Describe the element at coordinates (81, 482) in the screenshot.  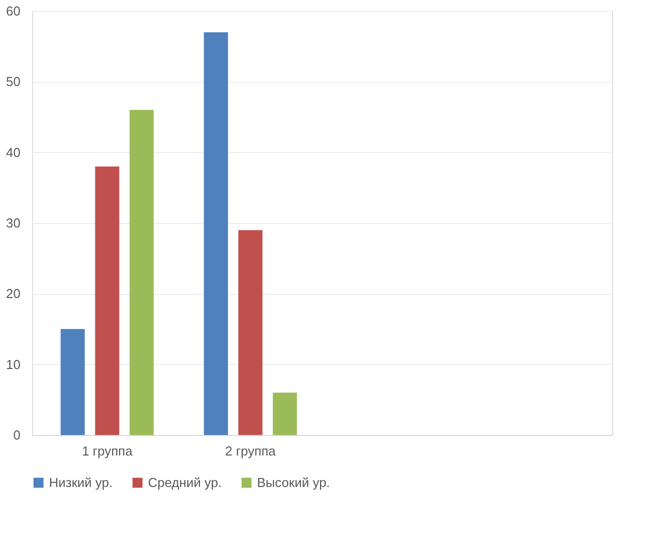
I see `legend-label: Низкий ур.` at that location.